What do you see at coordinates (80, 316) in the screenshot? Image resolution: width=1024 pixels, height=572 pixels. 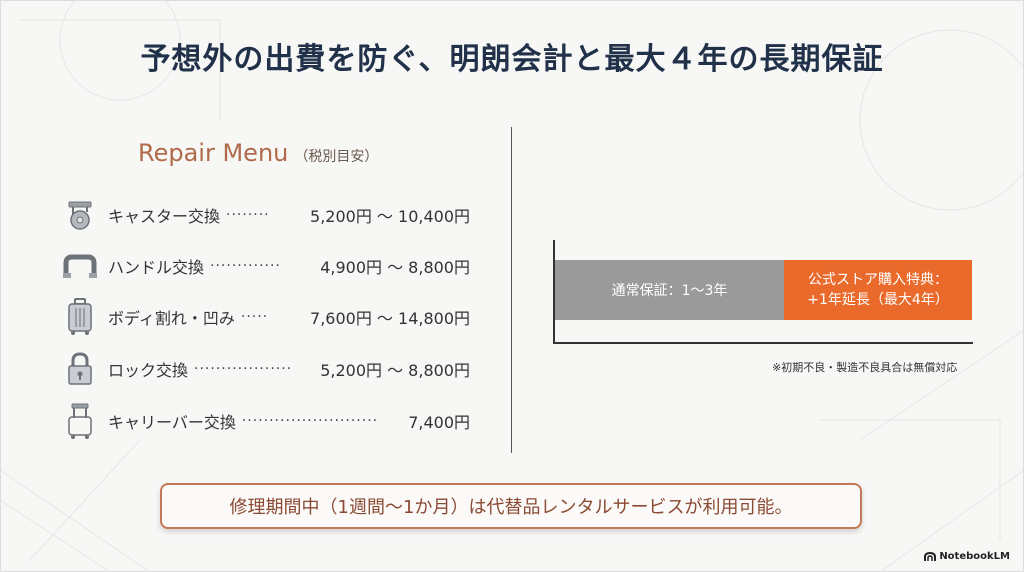 I see `suitcase-icon` at bounding box center [80, 316].